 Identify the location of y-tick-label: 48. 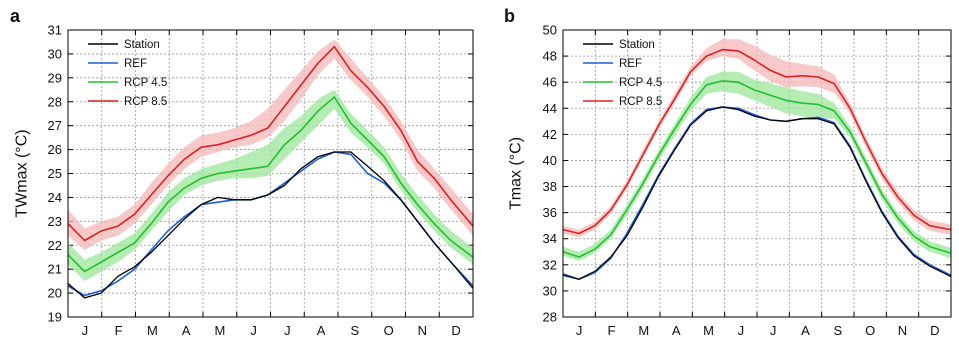
(550, 56).